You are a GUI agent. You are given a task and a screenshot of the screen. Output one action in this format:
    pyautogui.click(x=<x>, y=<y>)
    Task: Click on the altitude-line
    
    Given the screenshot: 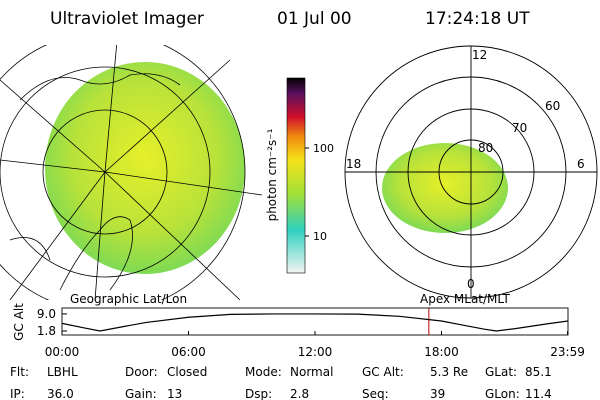 What is the action you would take?
    pyautogui.click(x=315, y=322)
    